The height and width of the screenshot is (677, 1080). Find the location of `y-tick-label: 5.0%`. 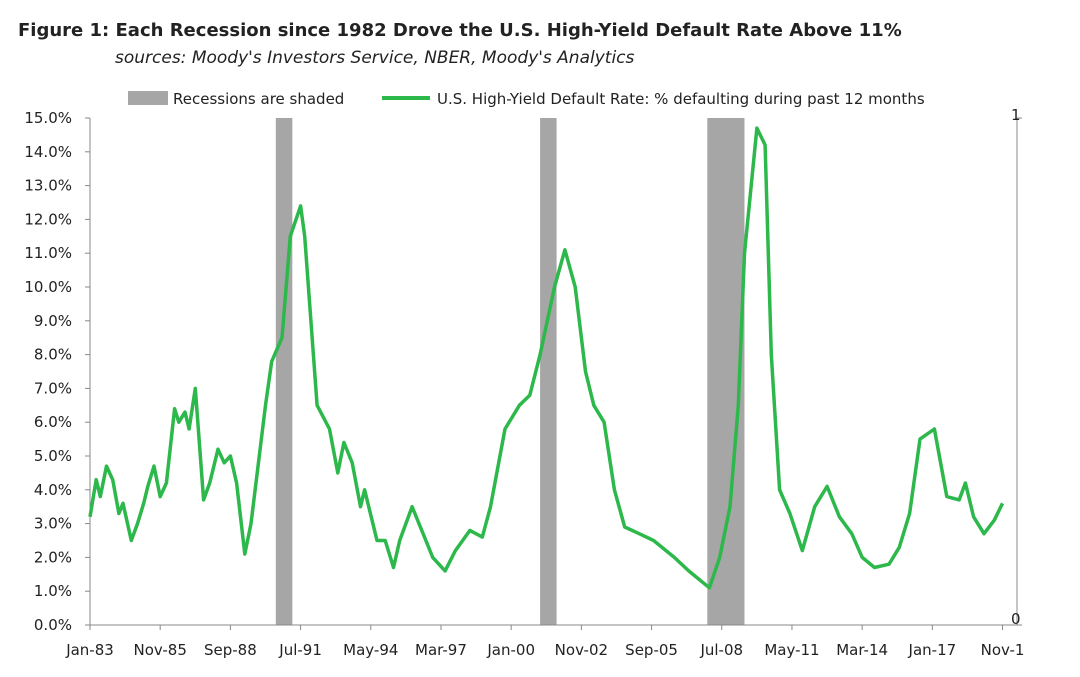

y-tick-label: 5.0% is located at coordinates (53, 456).